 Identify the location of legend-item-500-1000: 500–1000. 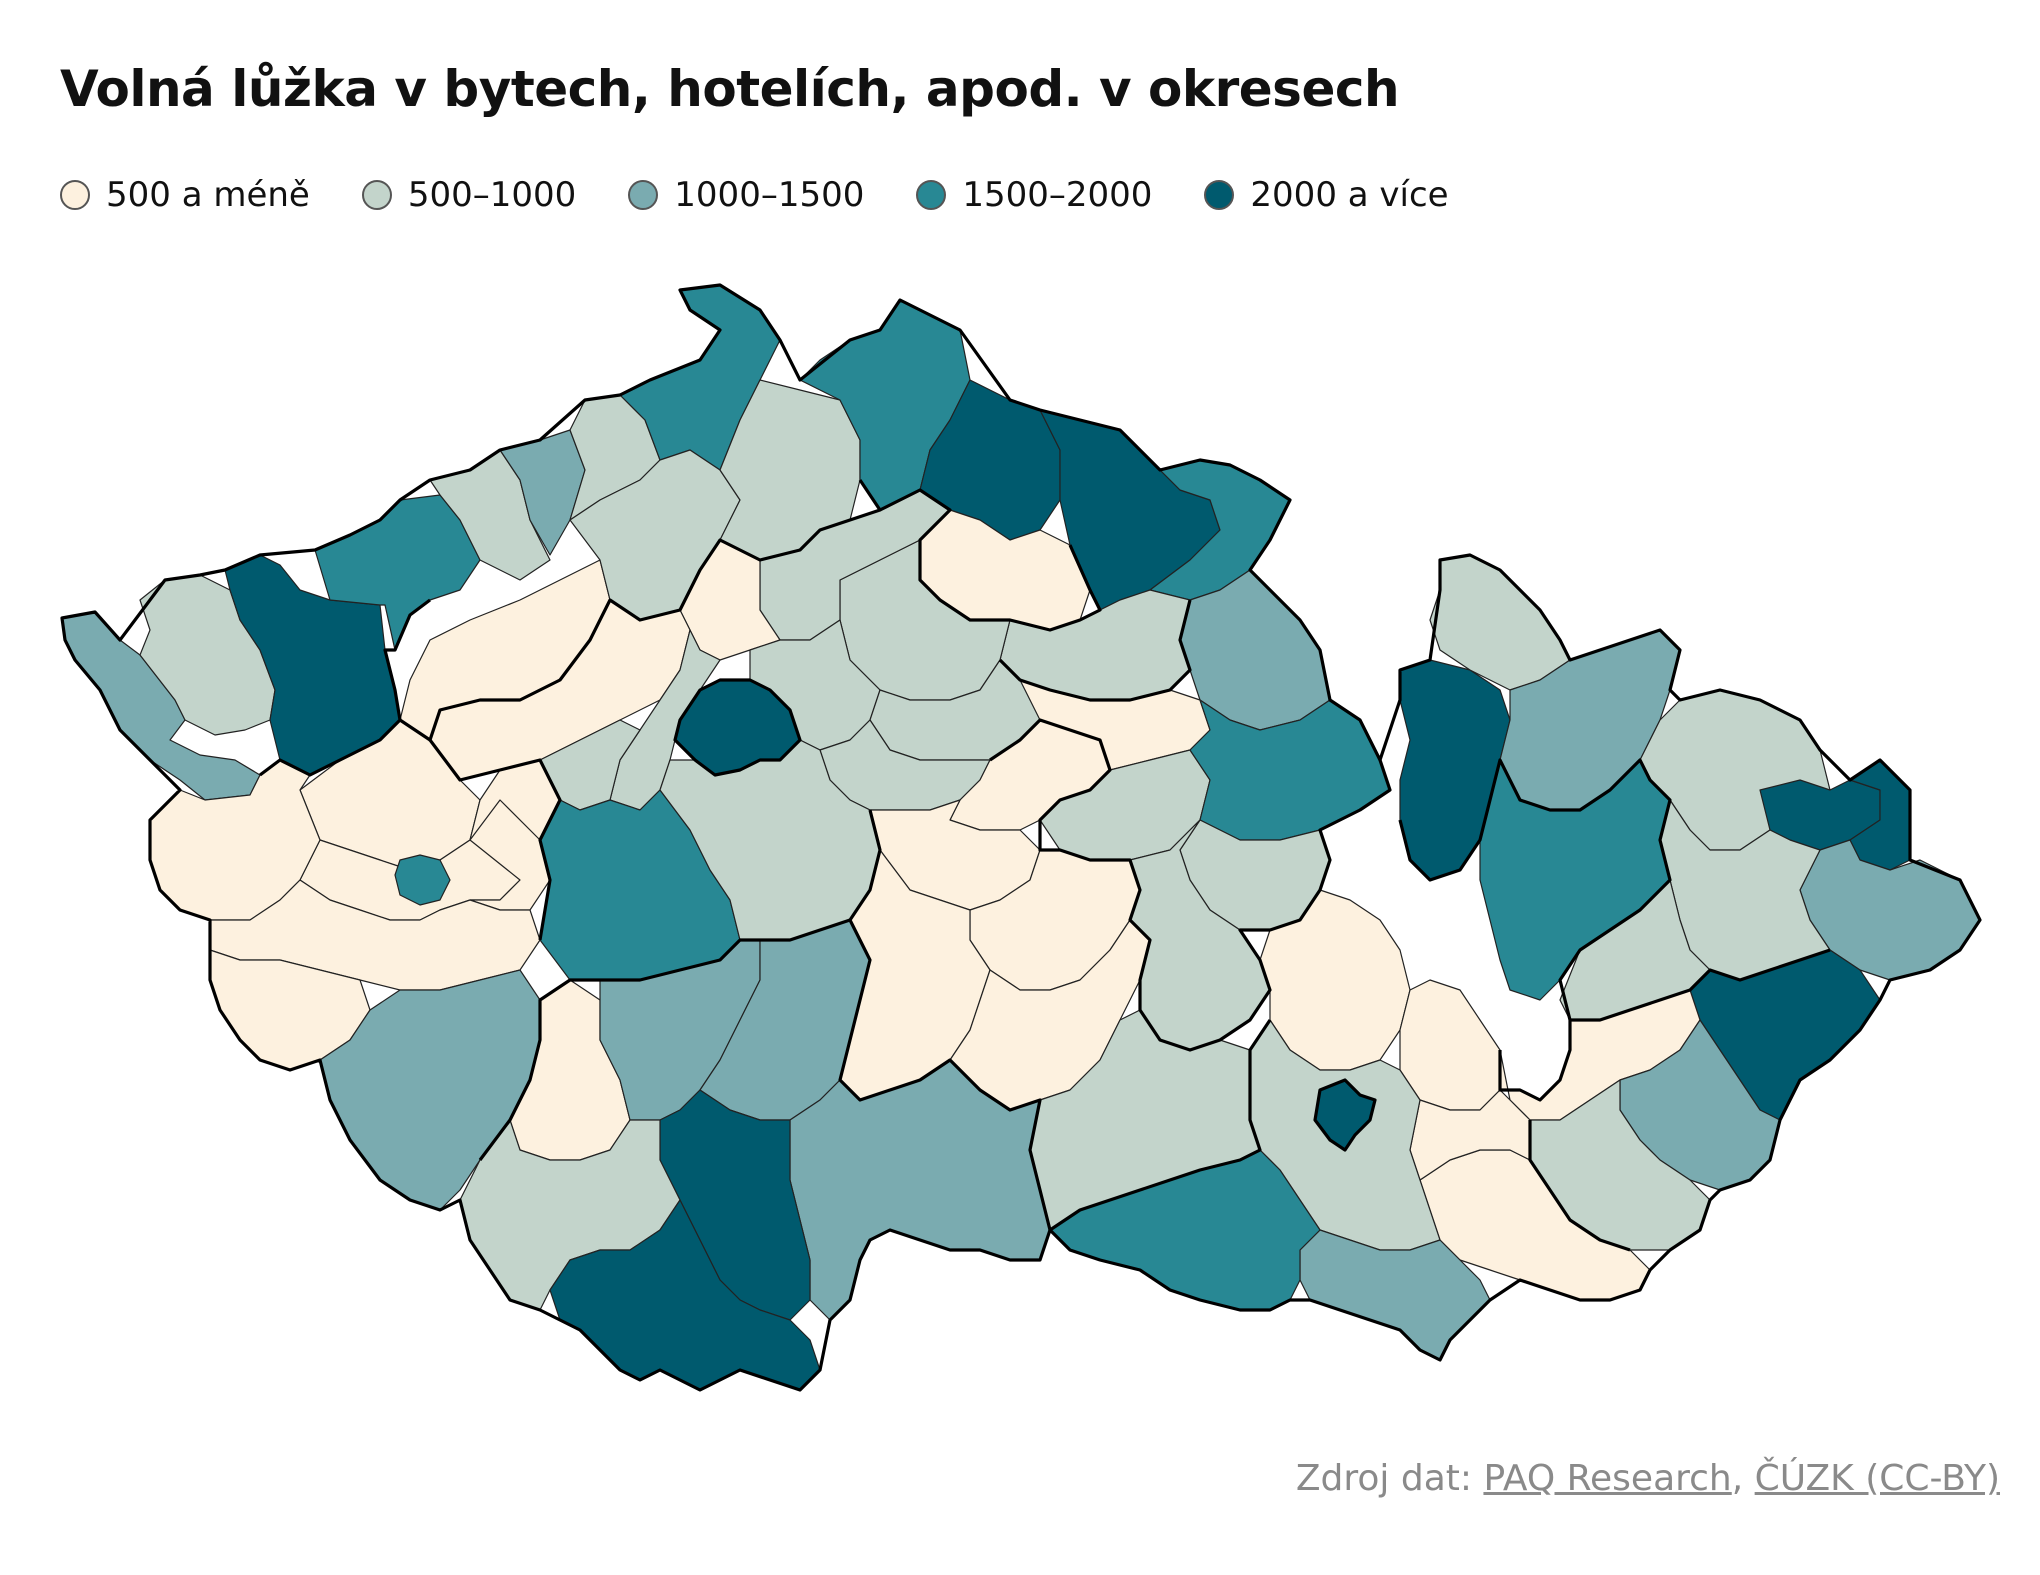
(469, 195).